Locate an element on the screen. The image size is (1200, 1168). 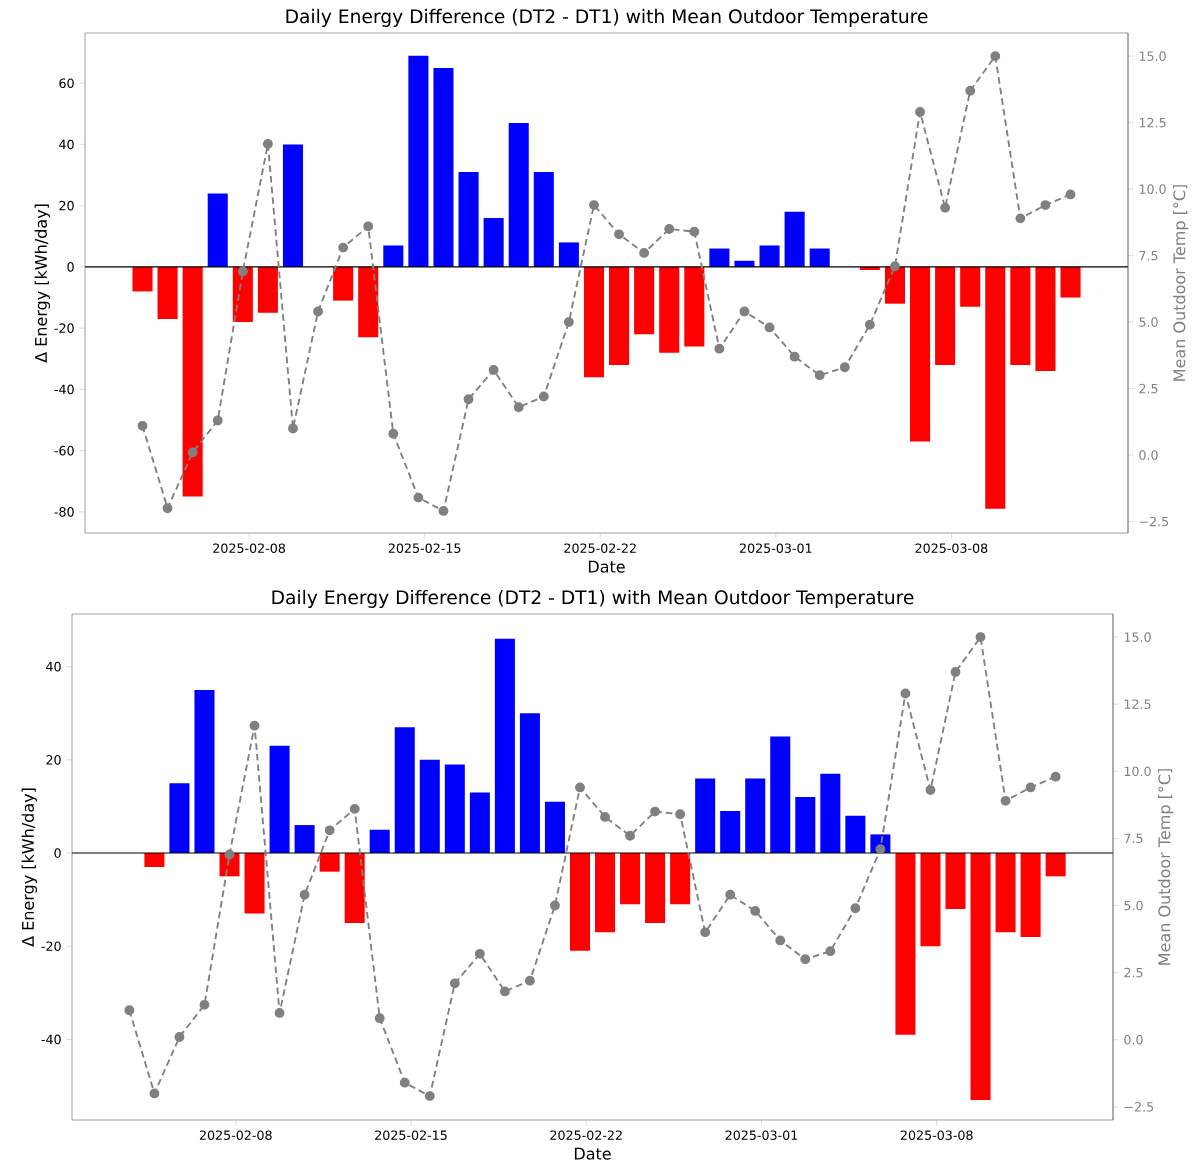
y2-tick-label: 5.0 is located at coordinates (1133, 905).